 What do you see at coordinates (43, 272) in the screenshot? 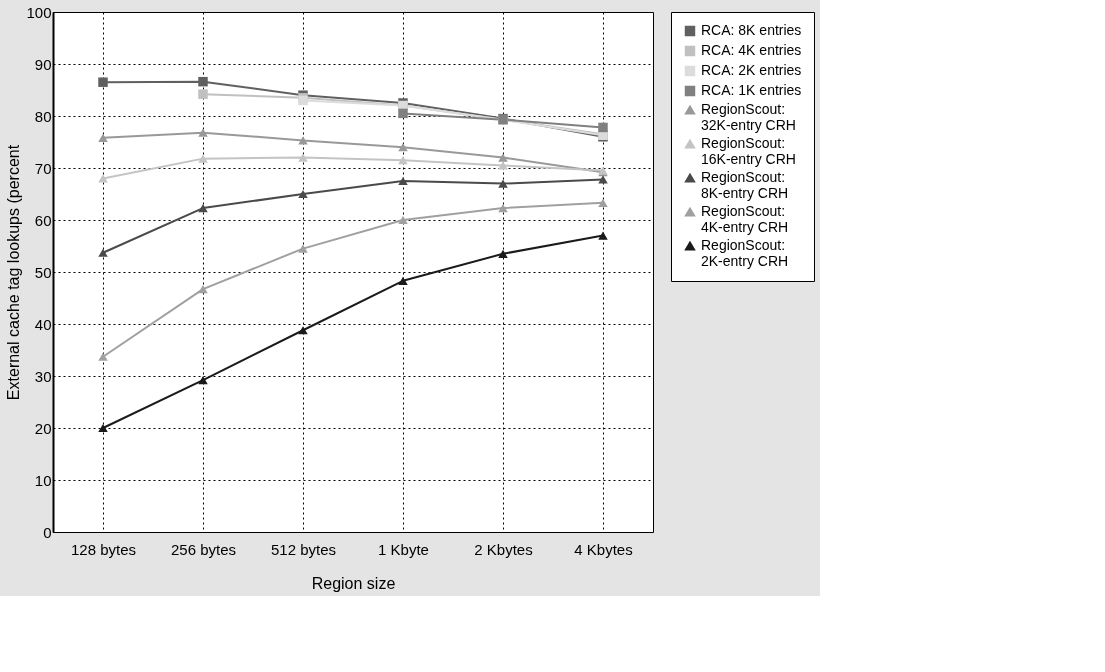
I see `y-tick-label: 50` at bounding box center [43, 272].